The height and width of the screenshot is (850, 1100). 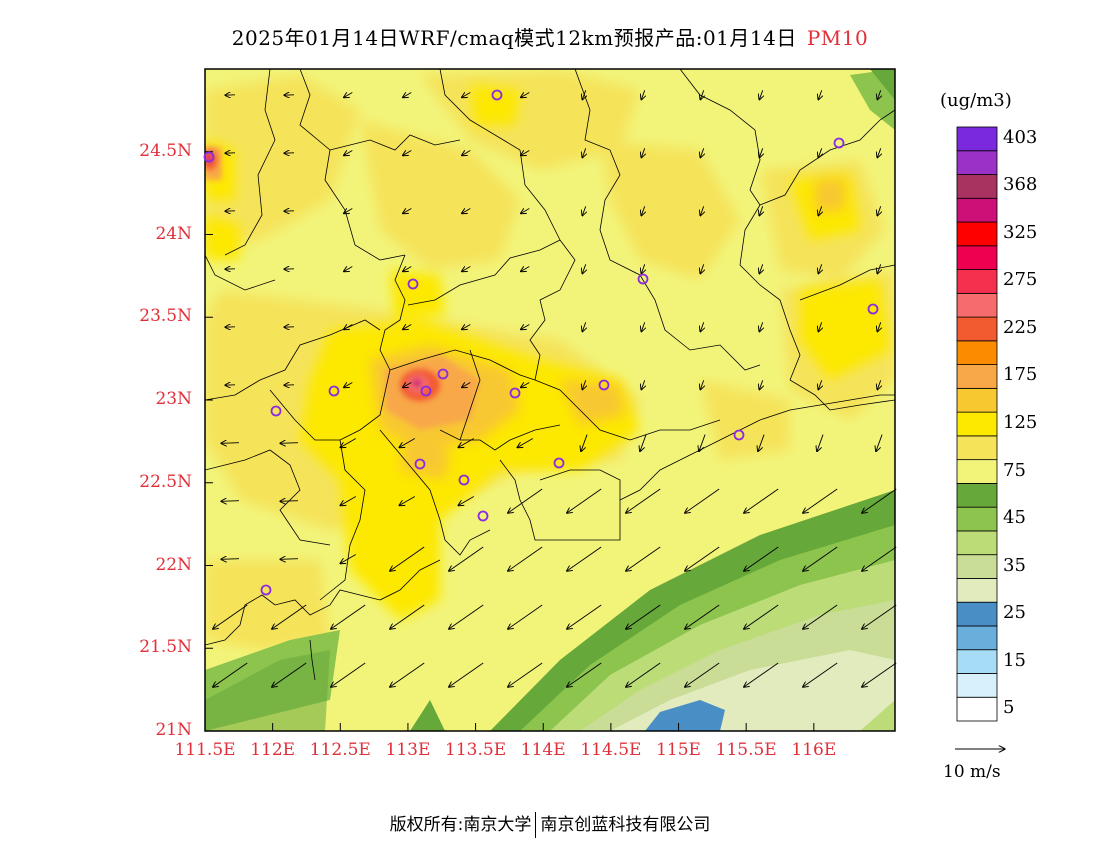 What do you see at coordinates (408, 750) in the screenshot?
I see `lon-tick-label: 113E` at bounding box center [408, 750].